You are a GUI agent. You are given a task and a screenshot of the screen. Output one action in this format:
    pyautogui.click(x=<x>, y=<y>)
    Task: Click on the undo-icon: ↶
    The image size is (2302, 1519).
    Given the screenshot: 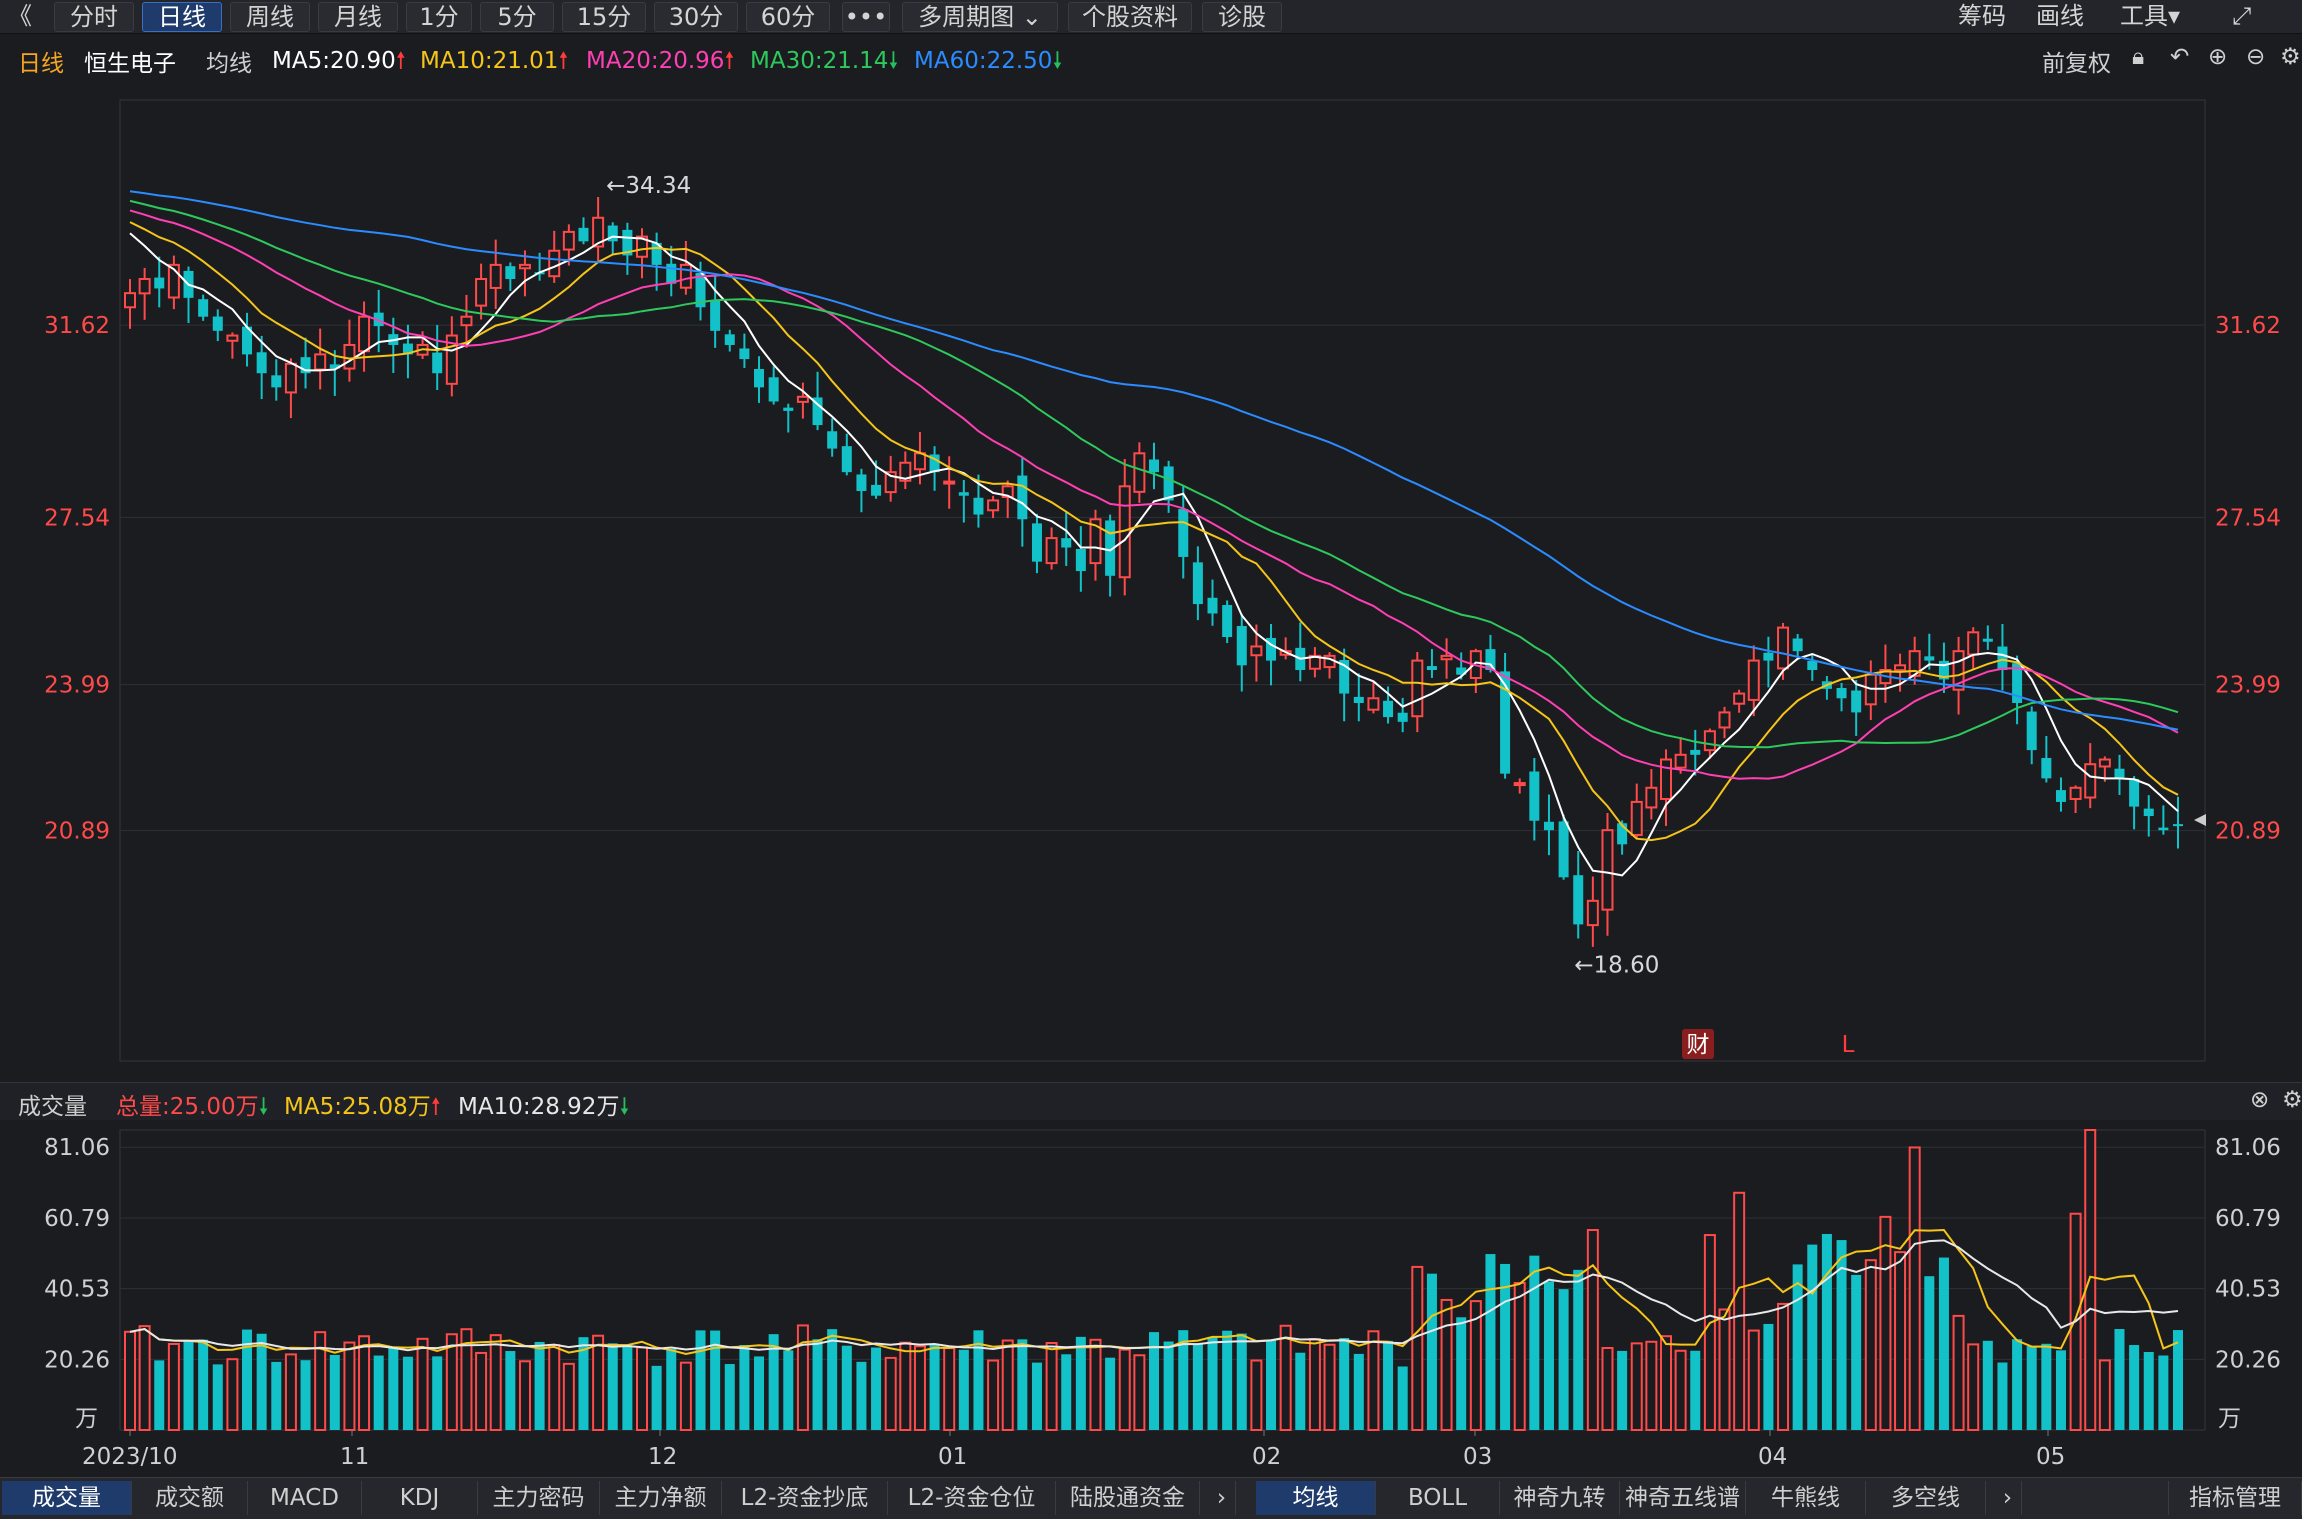 What is the action you would take?
    pyautogui.click(x=2180, y=57)
    